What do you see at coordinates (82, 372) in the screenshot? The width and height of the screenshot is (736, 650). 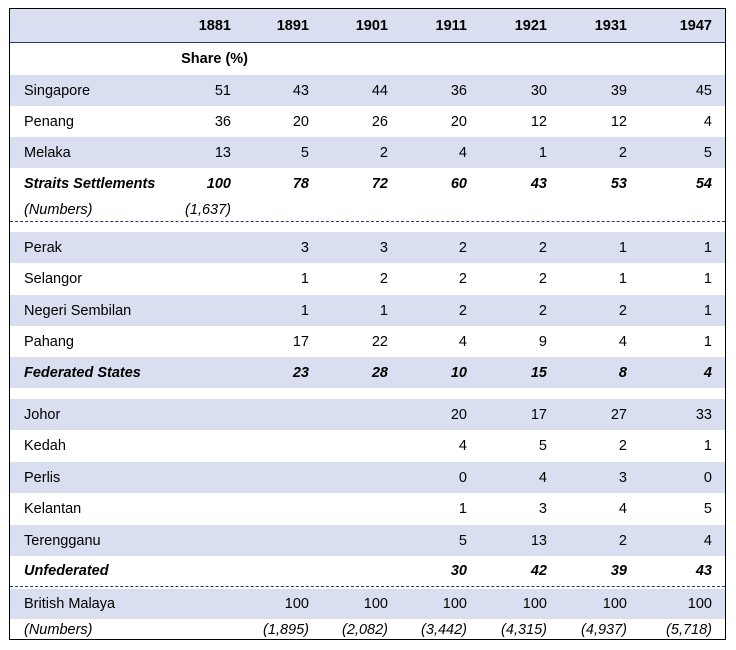 I see `row-label: Federated States` at bounding box center [82, 372].